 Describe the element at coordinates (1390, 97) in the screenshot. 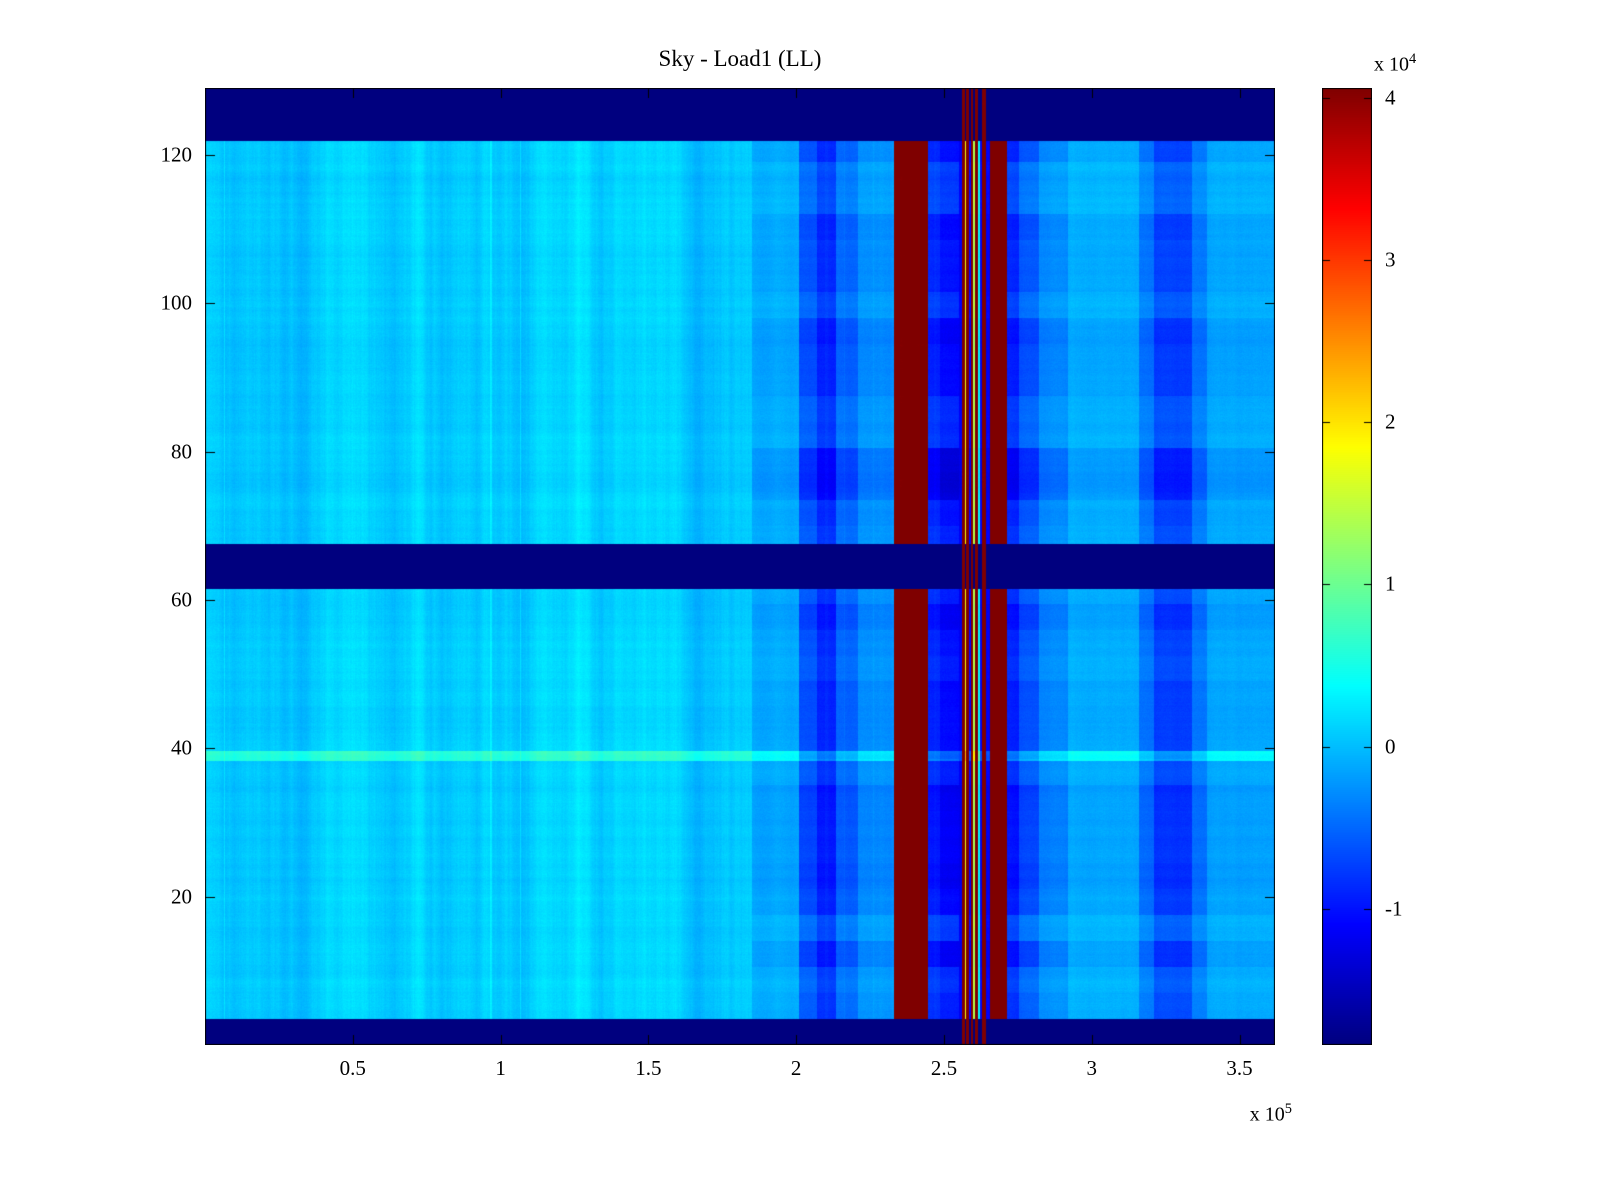

I see `colorbar-tick-label: 4` at that location.